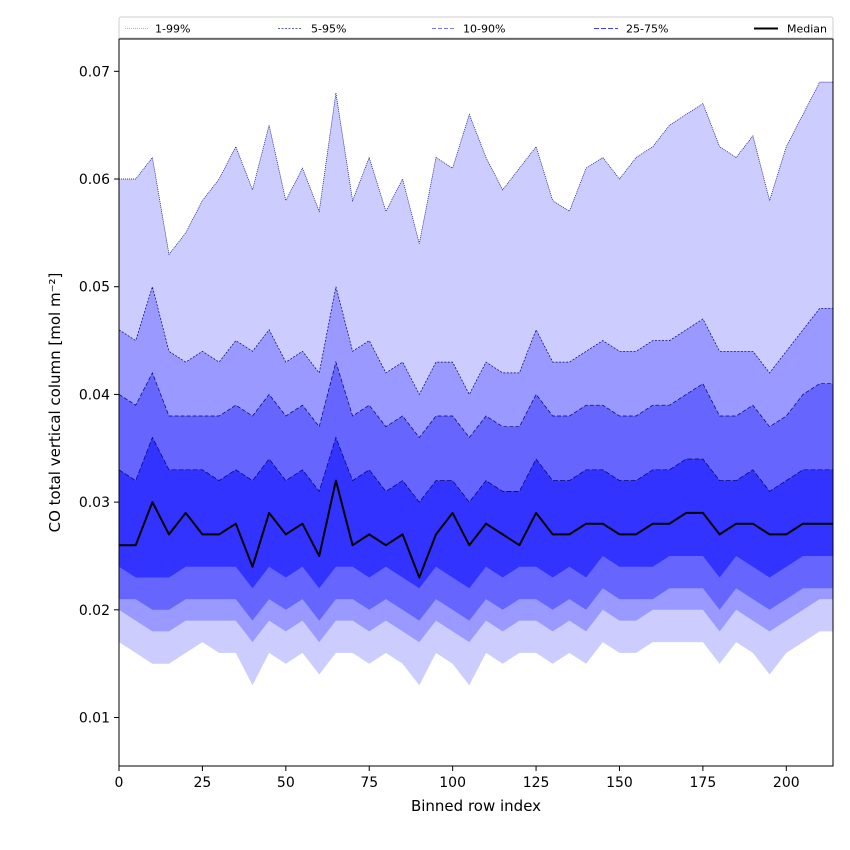  I want to click on band-5-95-upper-edge, so click(475, 340).